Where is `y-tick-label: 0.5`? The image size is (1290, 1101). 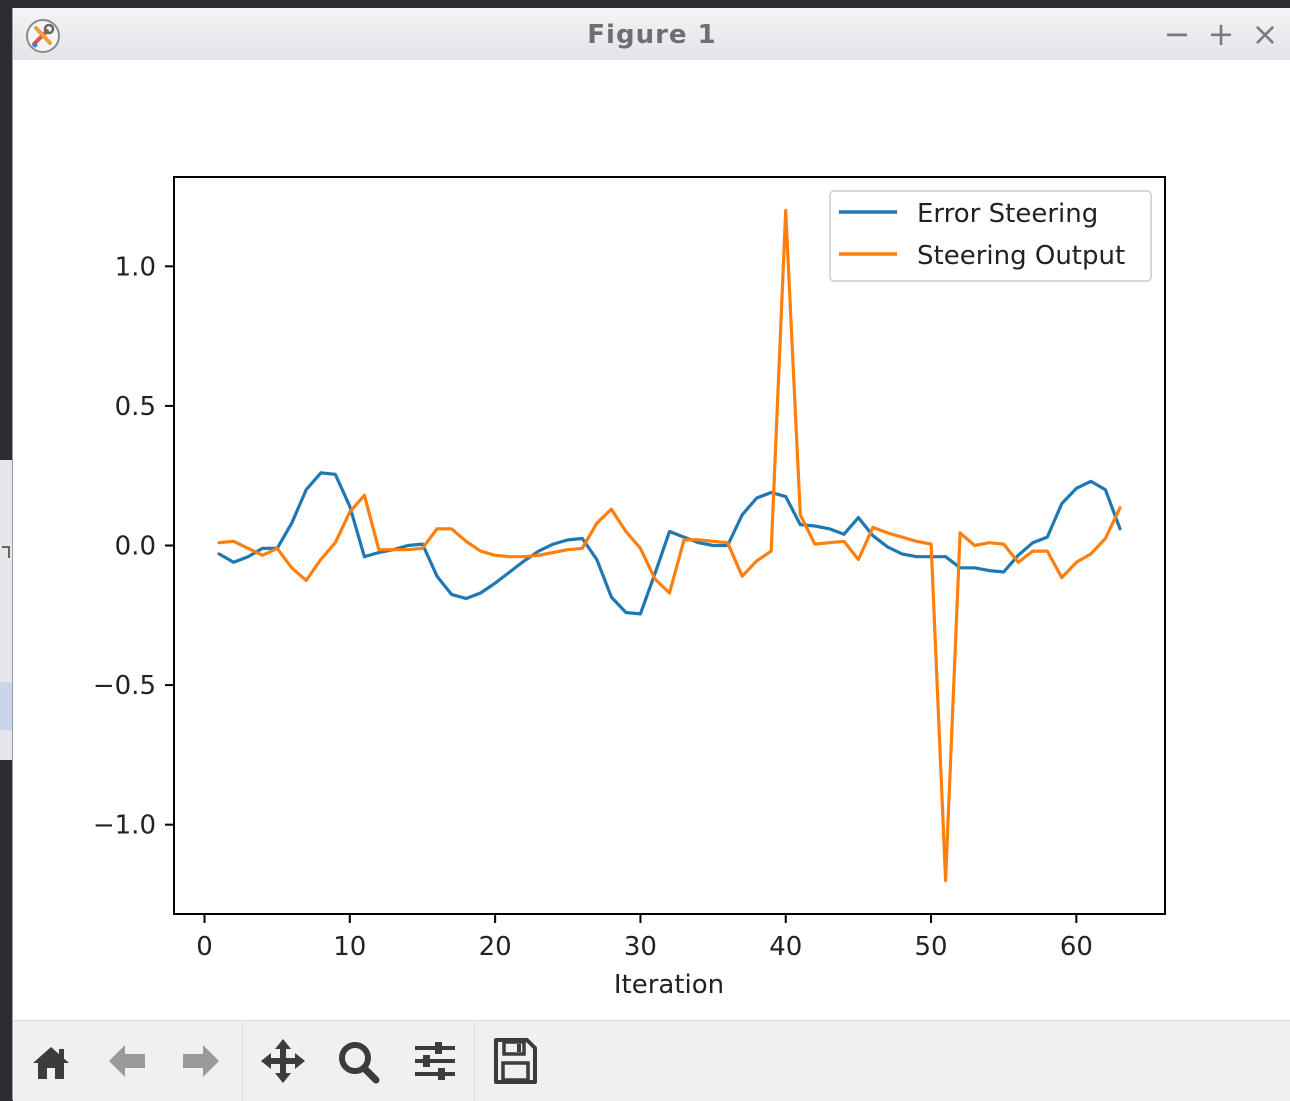
y-tick-label: 0.5 is located at coordinates (135, 407).